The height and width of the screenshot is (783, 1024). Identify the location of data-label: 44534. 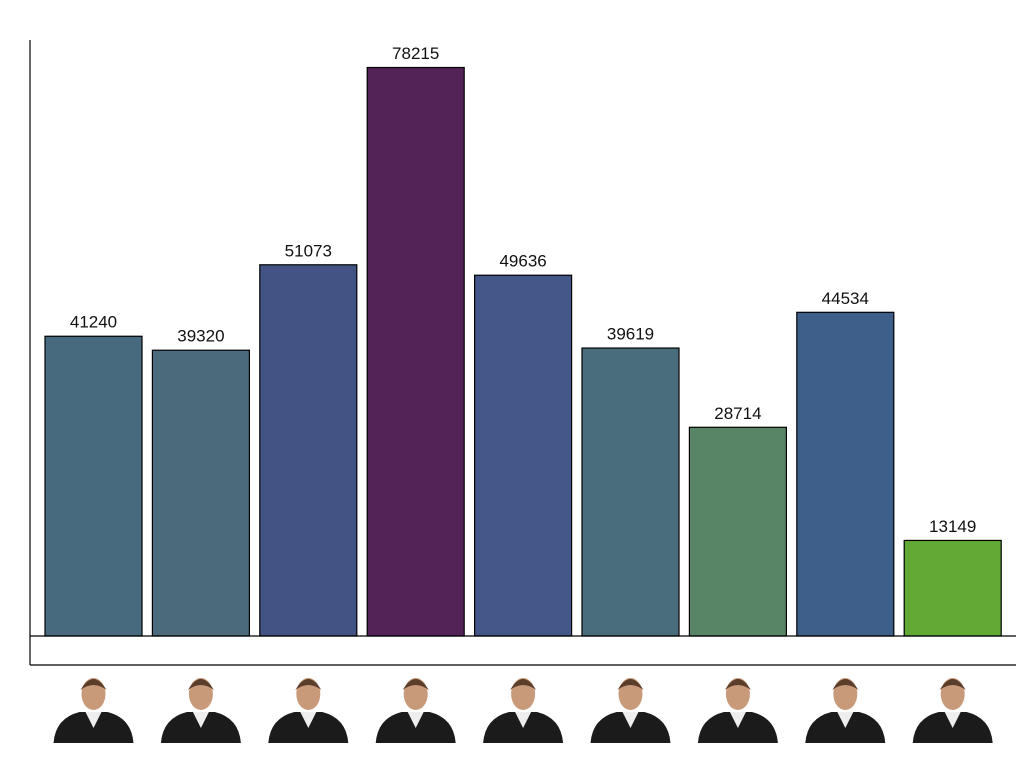
(845, 298).